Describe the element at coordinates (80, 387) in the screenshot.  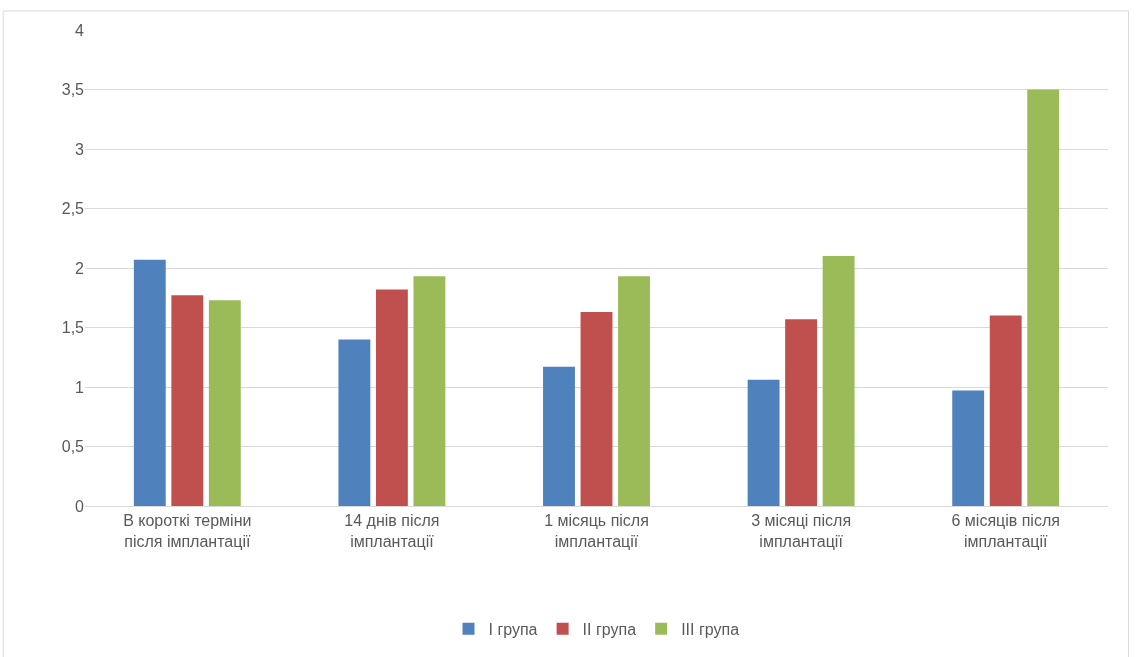
I see `y-tick-label: 1` at that location.